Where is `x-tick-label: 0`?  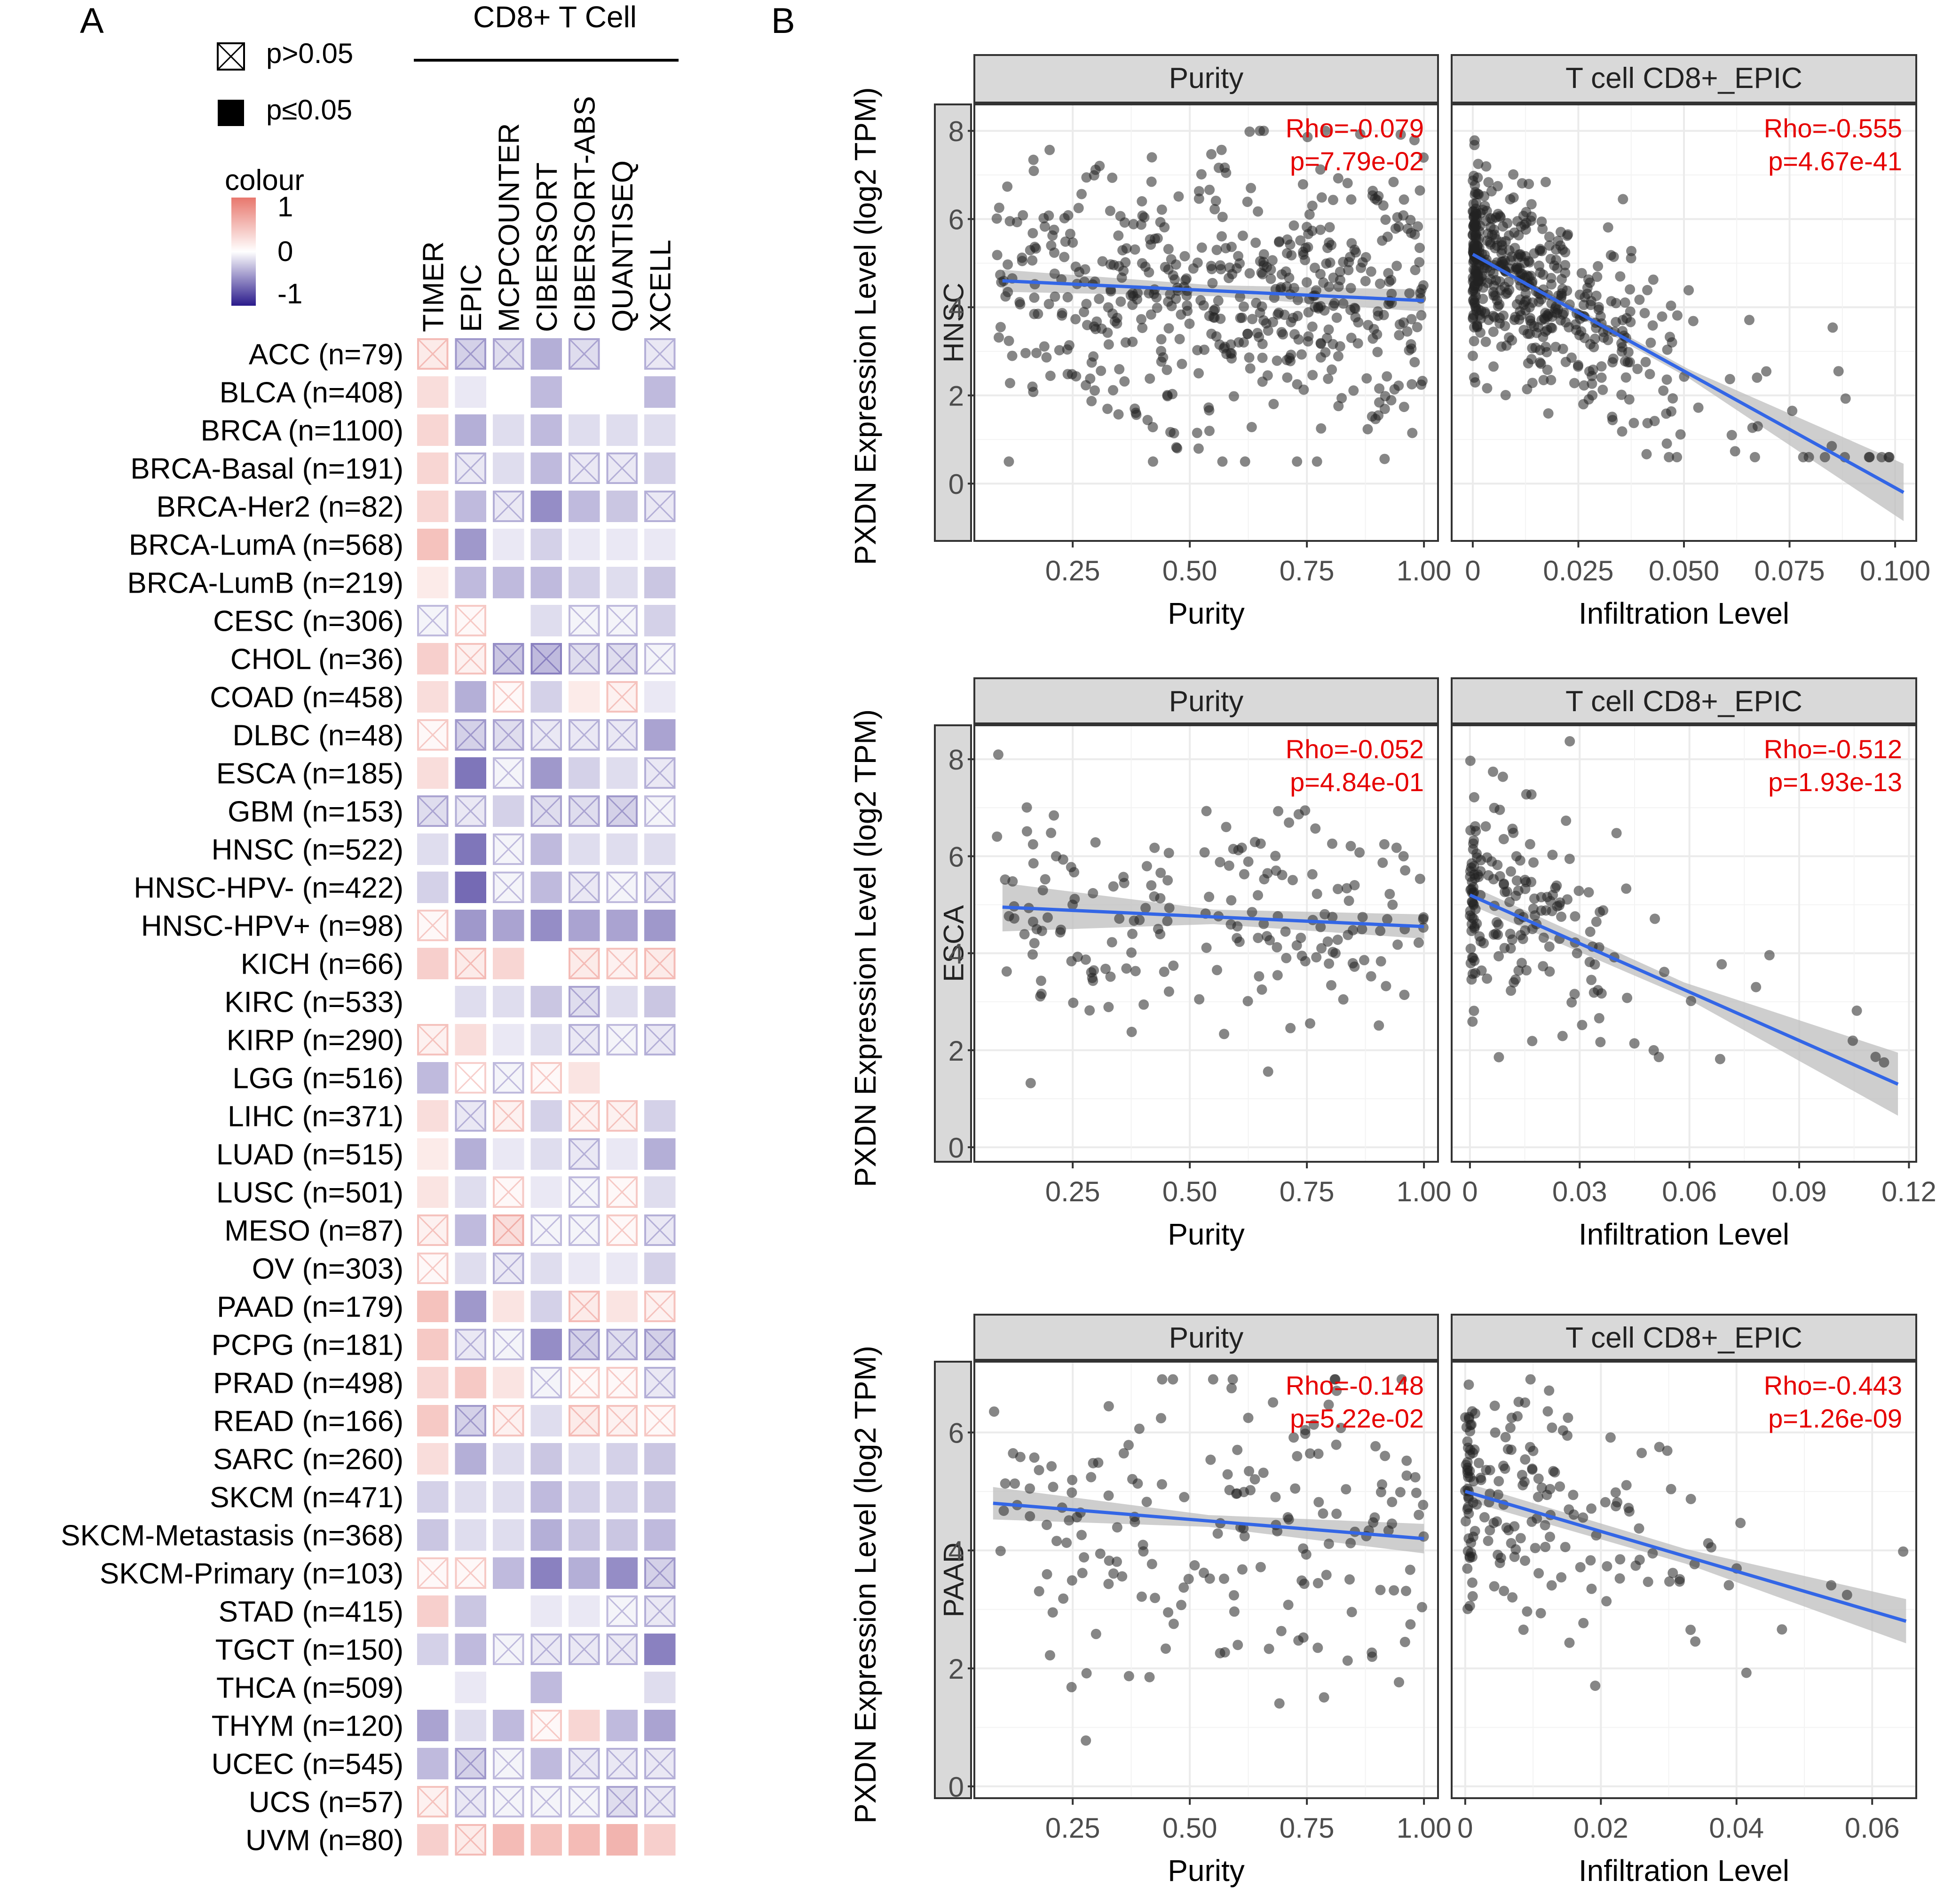 x-tick-label: 0 is located at coordinates (1470, 1192).